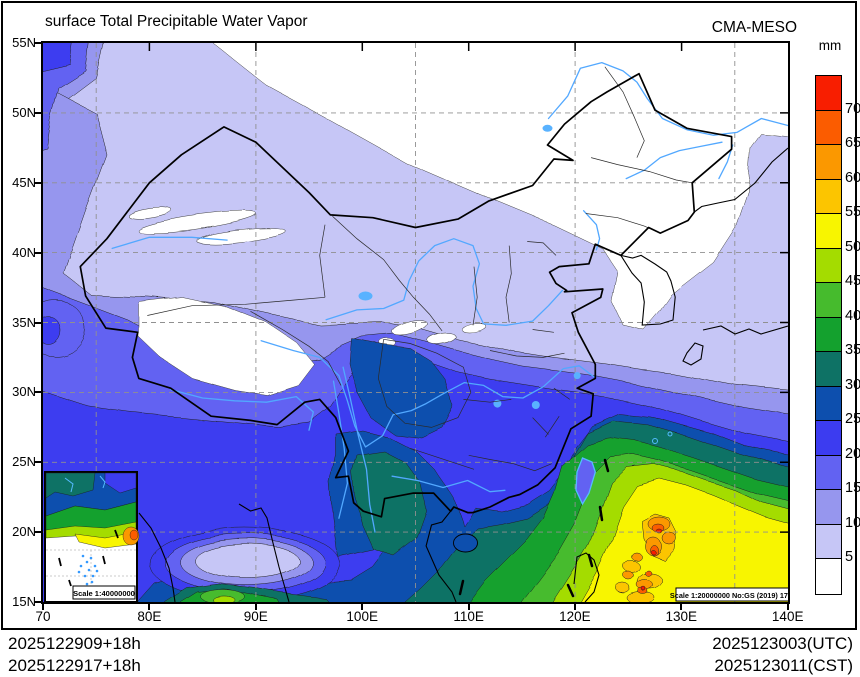 The width and height of the screenshot is (860, 677). What do you see at coordinates (852, 523) in the screenshot?
I see `colorbar-tick-label: 10` at bounding box center [852, 523].